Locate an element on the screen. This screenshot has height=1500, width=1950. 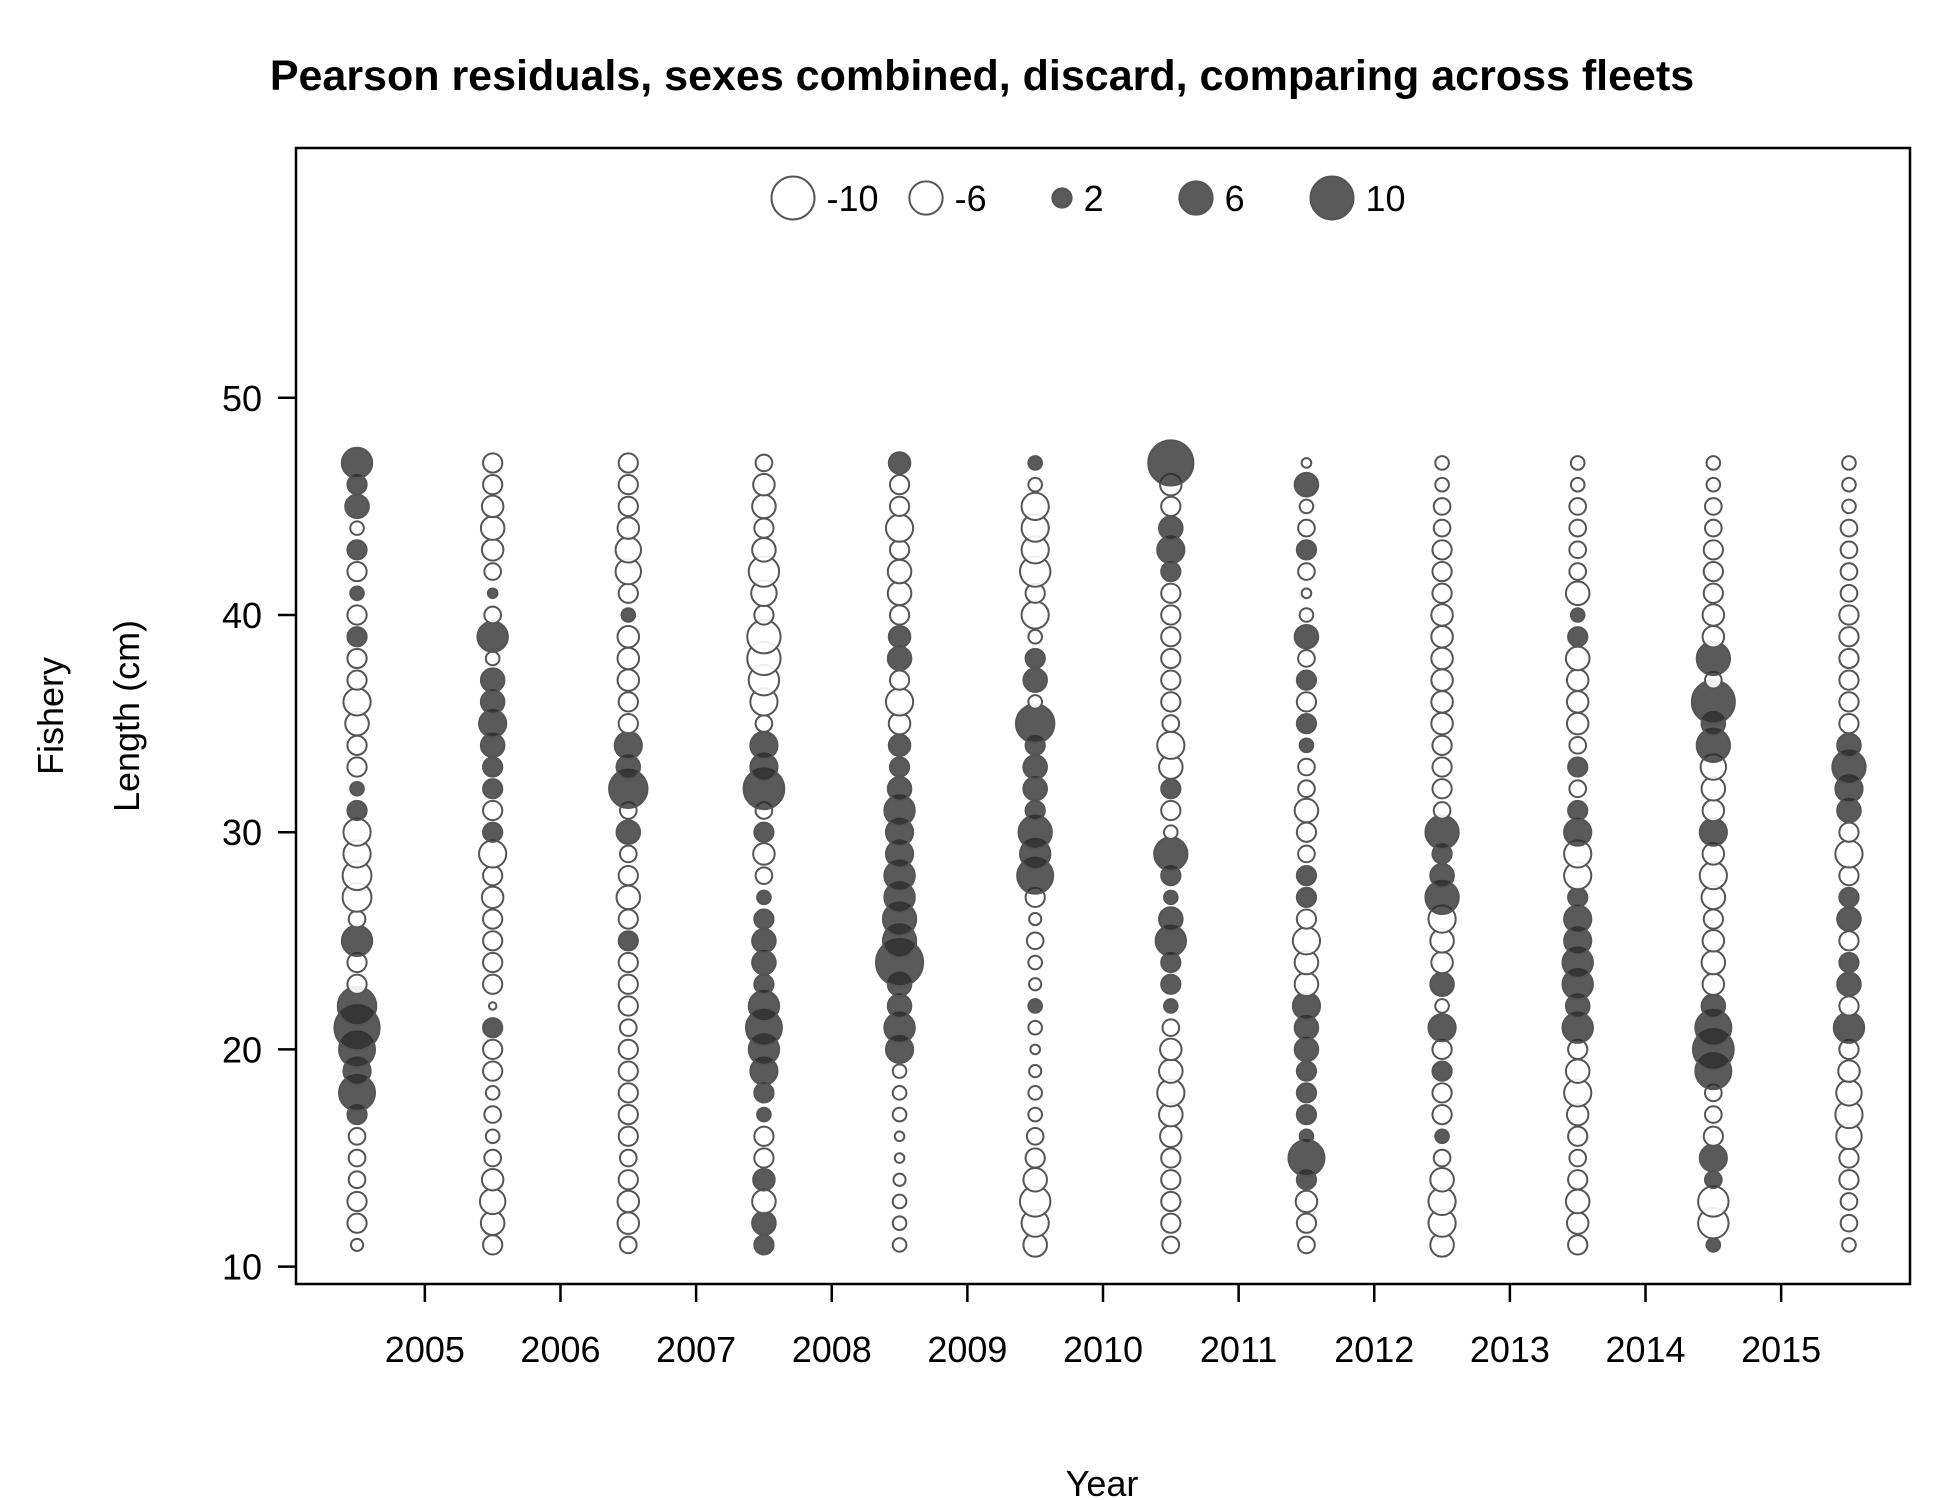
bubble-2007.5-27 is located at coordinates (764, 897).